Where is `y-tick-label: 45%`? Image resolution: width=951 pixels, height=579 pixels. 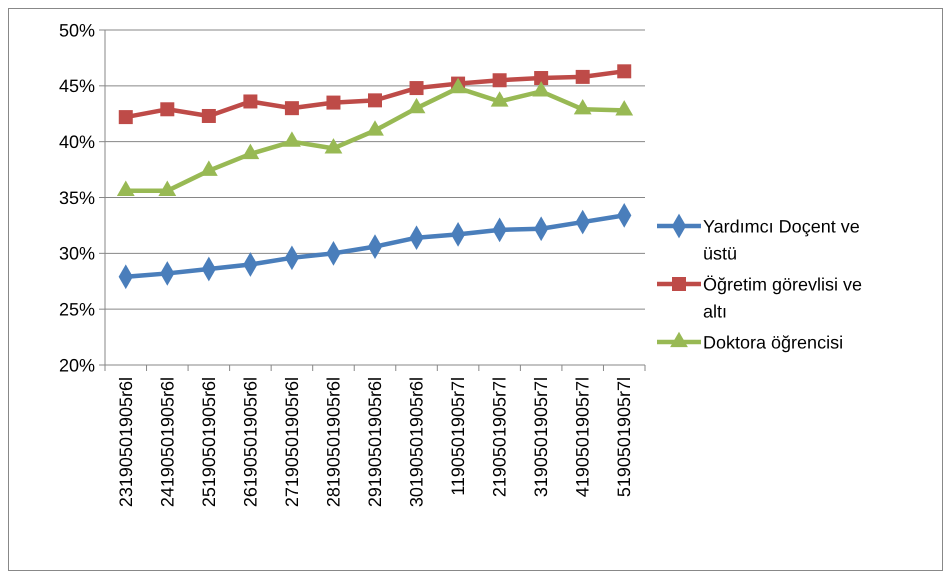
y-tick-label: 45% is located at coordinates (76, 86).